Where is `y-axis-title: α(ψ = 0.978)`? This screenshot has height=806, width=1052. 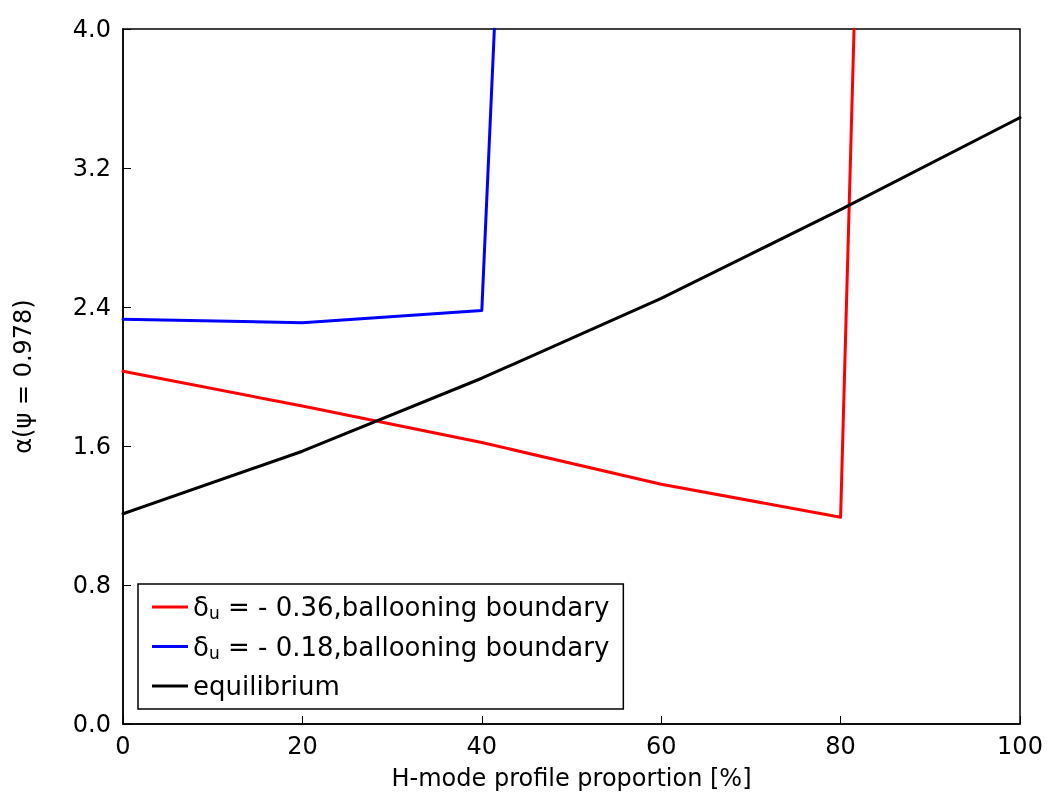 y-axis-title: α(ψ = 0.978) is located at coordinates (23, 376).